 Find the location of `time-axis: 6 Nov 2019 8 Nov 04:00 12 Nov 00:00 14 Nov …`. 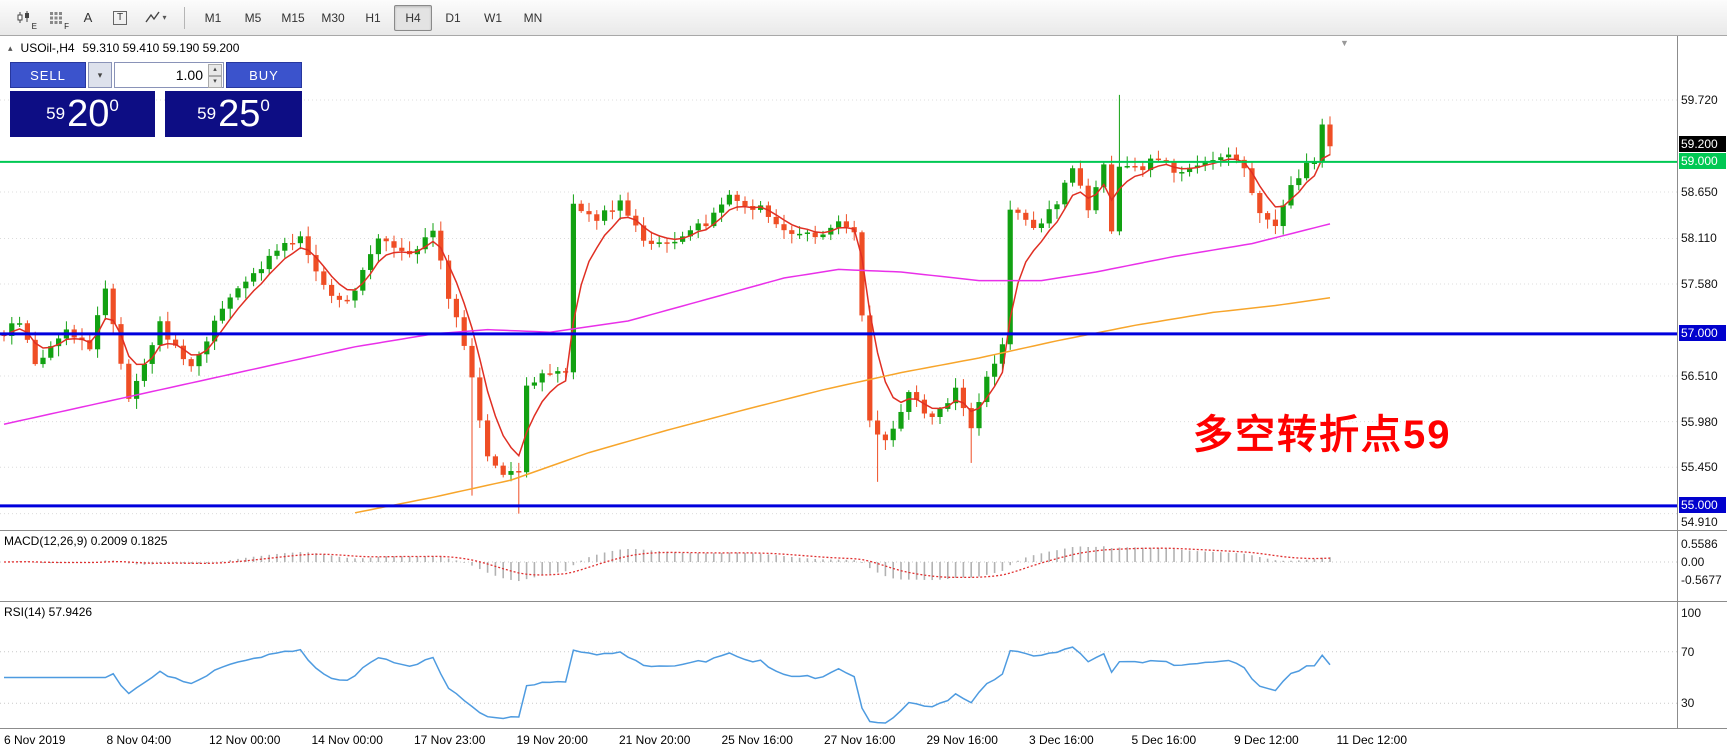

time-axis: 6 Nov 2019 8 Nov 04:00 12 Nov 00:00 14 Nov … is located at coordinates (863, 739).